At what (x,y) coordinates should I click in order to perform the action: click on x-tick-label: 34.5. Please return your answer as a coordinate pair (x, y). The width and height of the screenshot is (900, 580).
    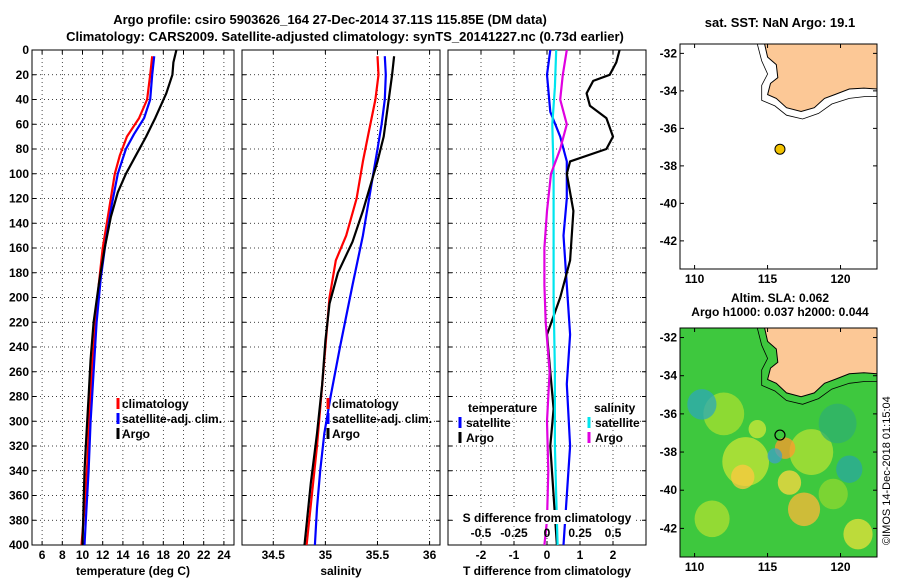
    Looking at the image, I should click on (274, 555).